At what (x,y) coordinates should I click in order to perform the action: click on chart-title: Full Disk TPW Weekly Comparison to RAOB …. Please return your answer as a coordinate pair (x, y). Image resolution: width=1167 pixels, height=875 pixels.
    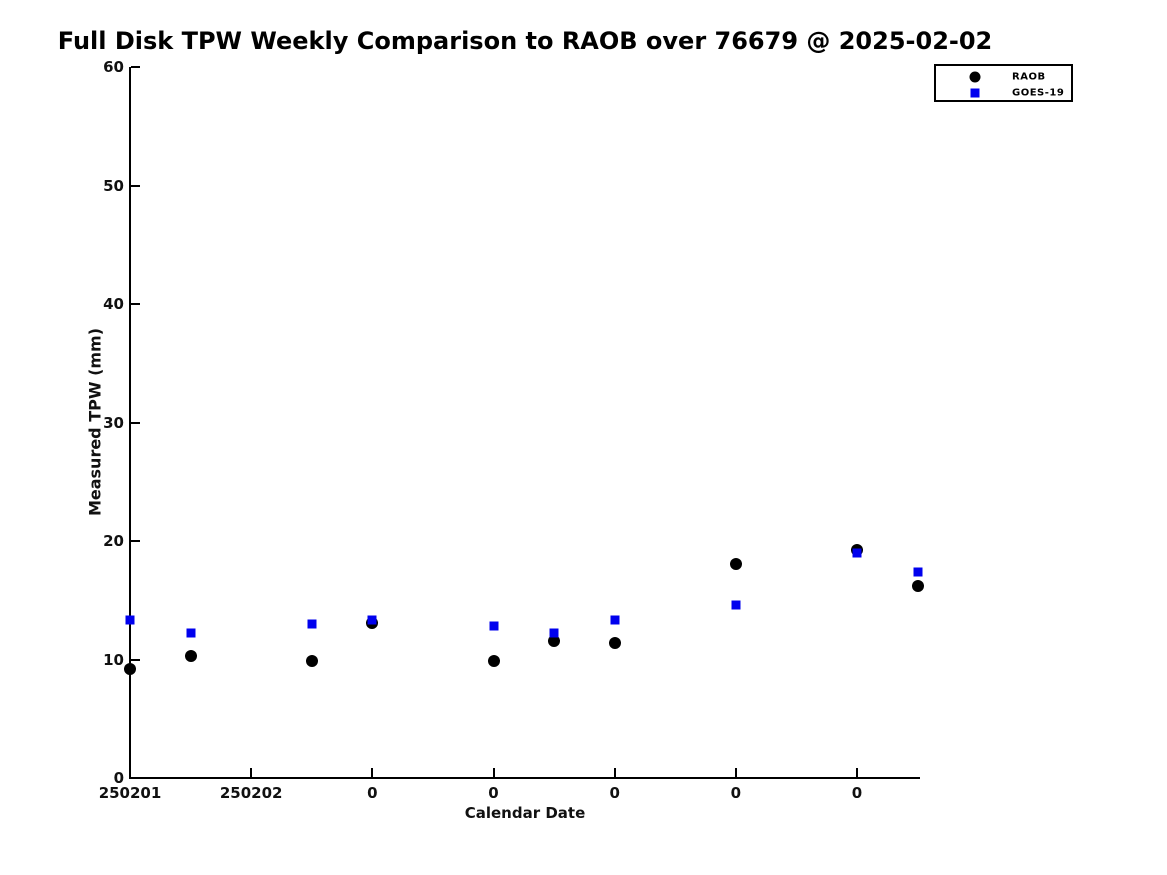
    Looking at the image, I should click on (525, 41).